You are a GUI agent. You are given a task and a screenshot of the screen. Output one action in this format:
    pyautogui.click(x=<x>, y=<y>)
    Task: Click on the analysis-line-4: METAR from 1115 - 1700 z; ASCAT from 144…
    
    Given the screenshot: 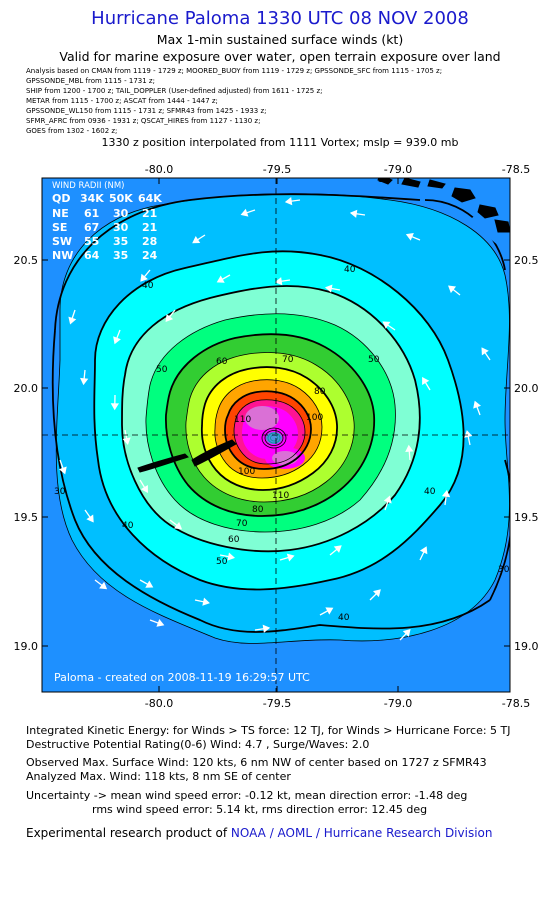 What is the action you would take?
    pyautogui.click(x=122, y=101)
    